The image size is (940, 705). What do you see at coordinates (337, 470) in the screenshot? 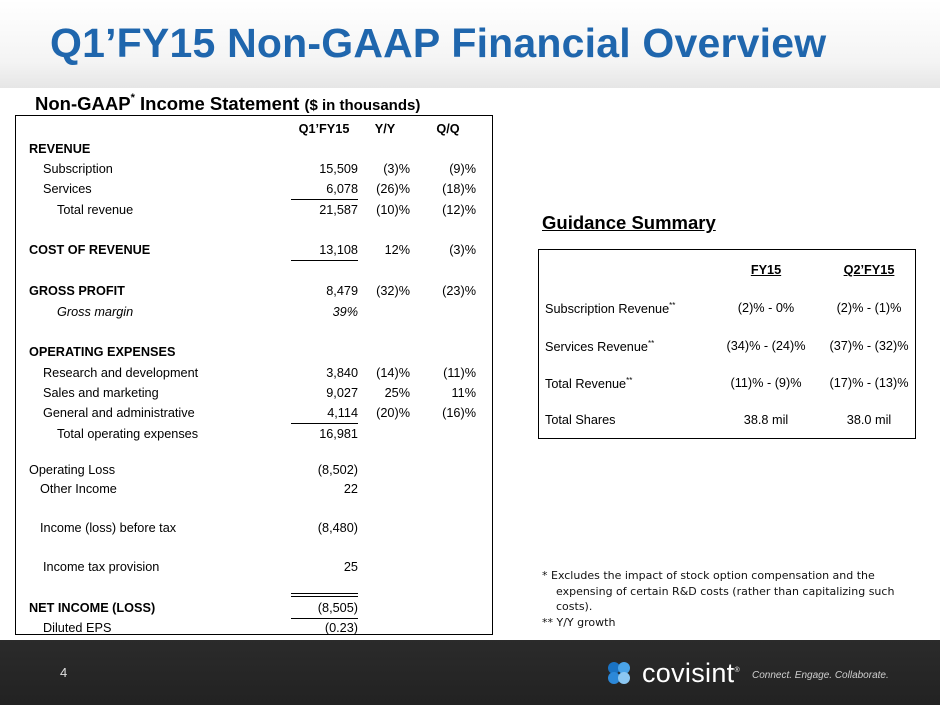
I see `cell-value: (8,502)` at bounding box center [337, 470].